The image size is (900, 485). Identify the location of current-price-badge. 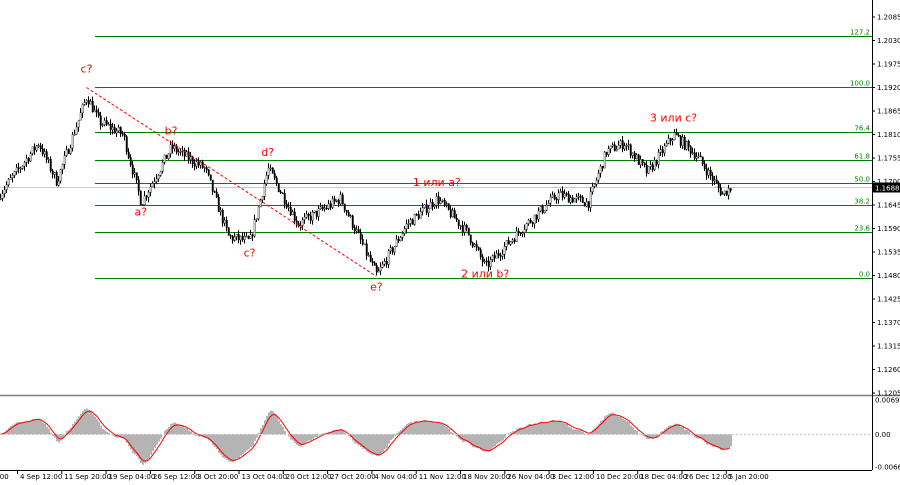
(886, 187).